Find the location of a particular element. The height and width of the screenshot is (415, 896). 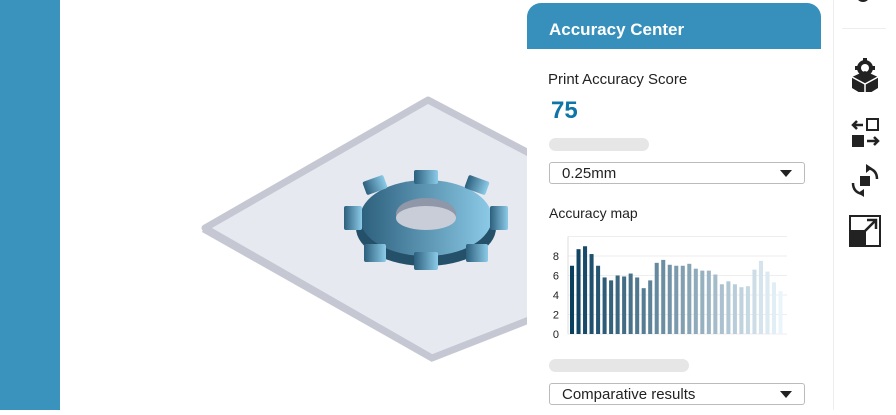

y-tick-label: 2 is located at coordinates (556, 316).